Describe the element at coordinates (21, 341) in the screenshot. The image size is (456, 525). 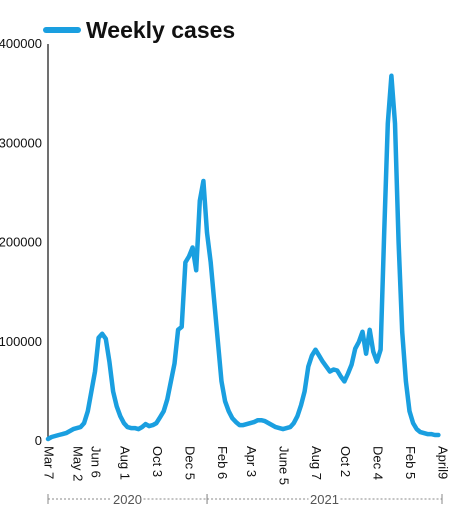
I see `y-tick-label: 100000` at that location.